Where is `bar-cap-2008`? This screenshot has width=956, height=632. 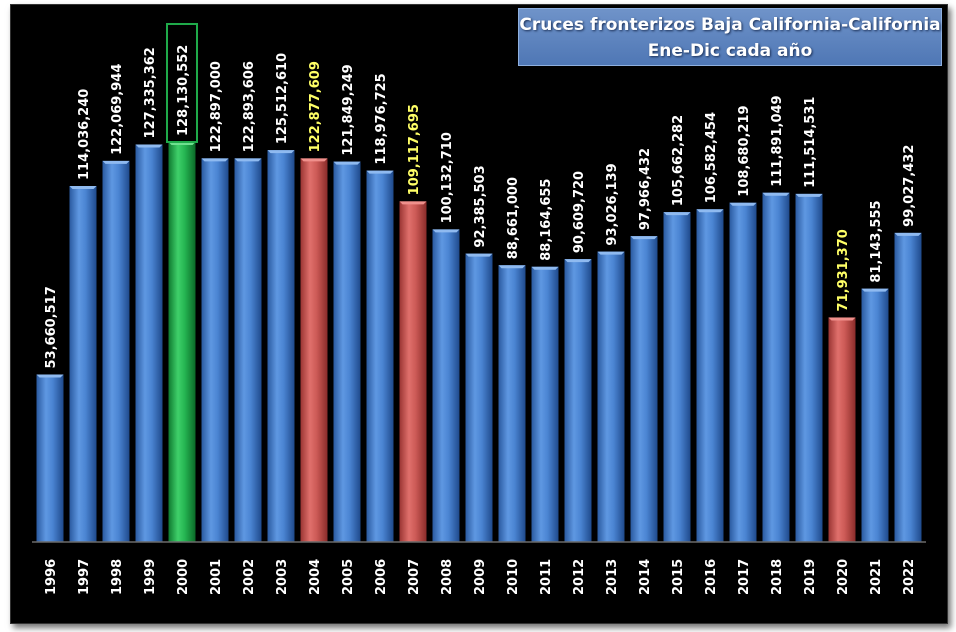 bar-cap-2008 is located at coordinates (446, 231).